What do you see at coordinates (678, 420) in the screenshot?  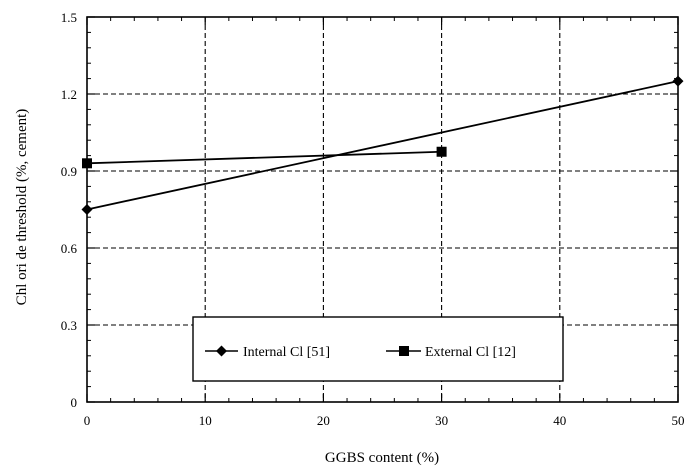 I see `x-tick-label: 50` at bounding box center [678, 420].